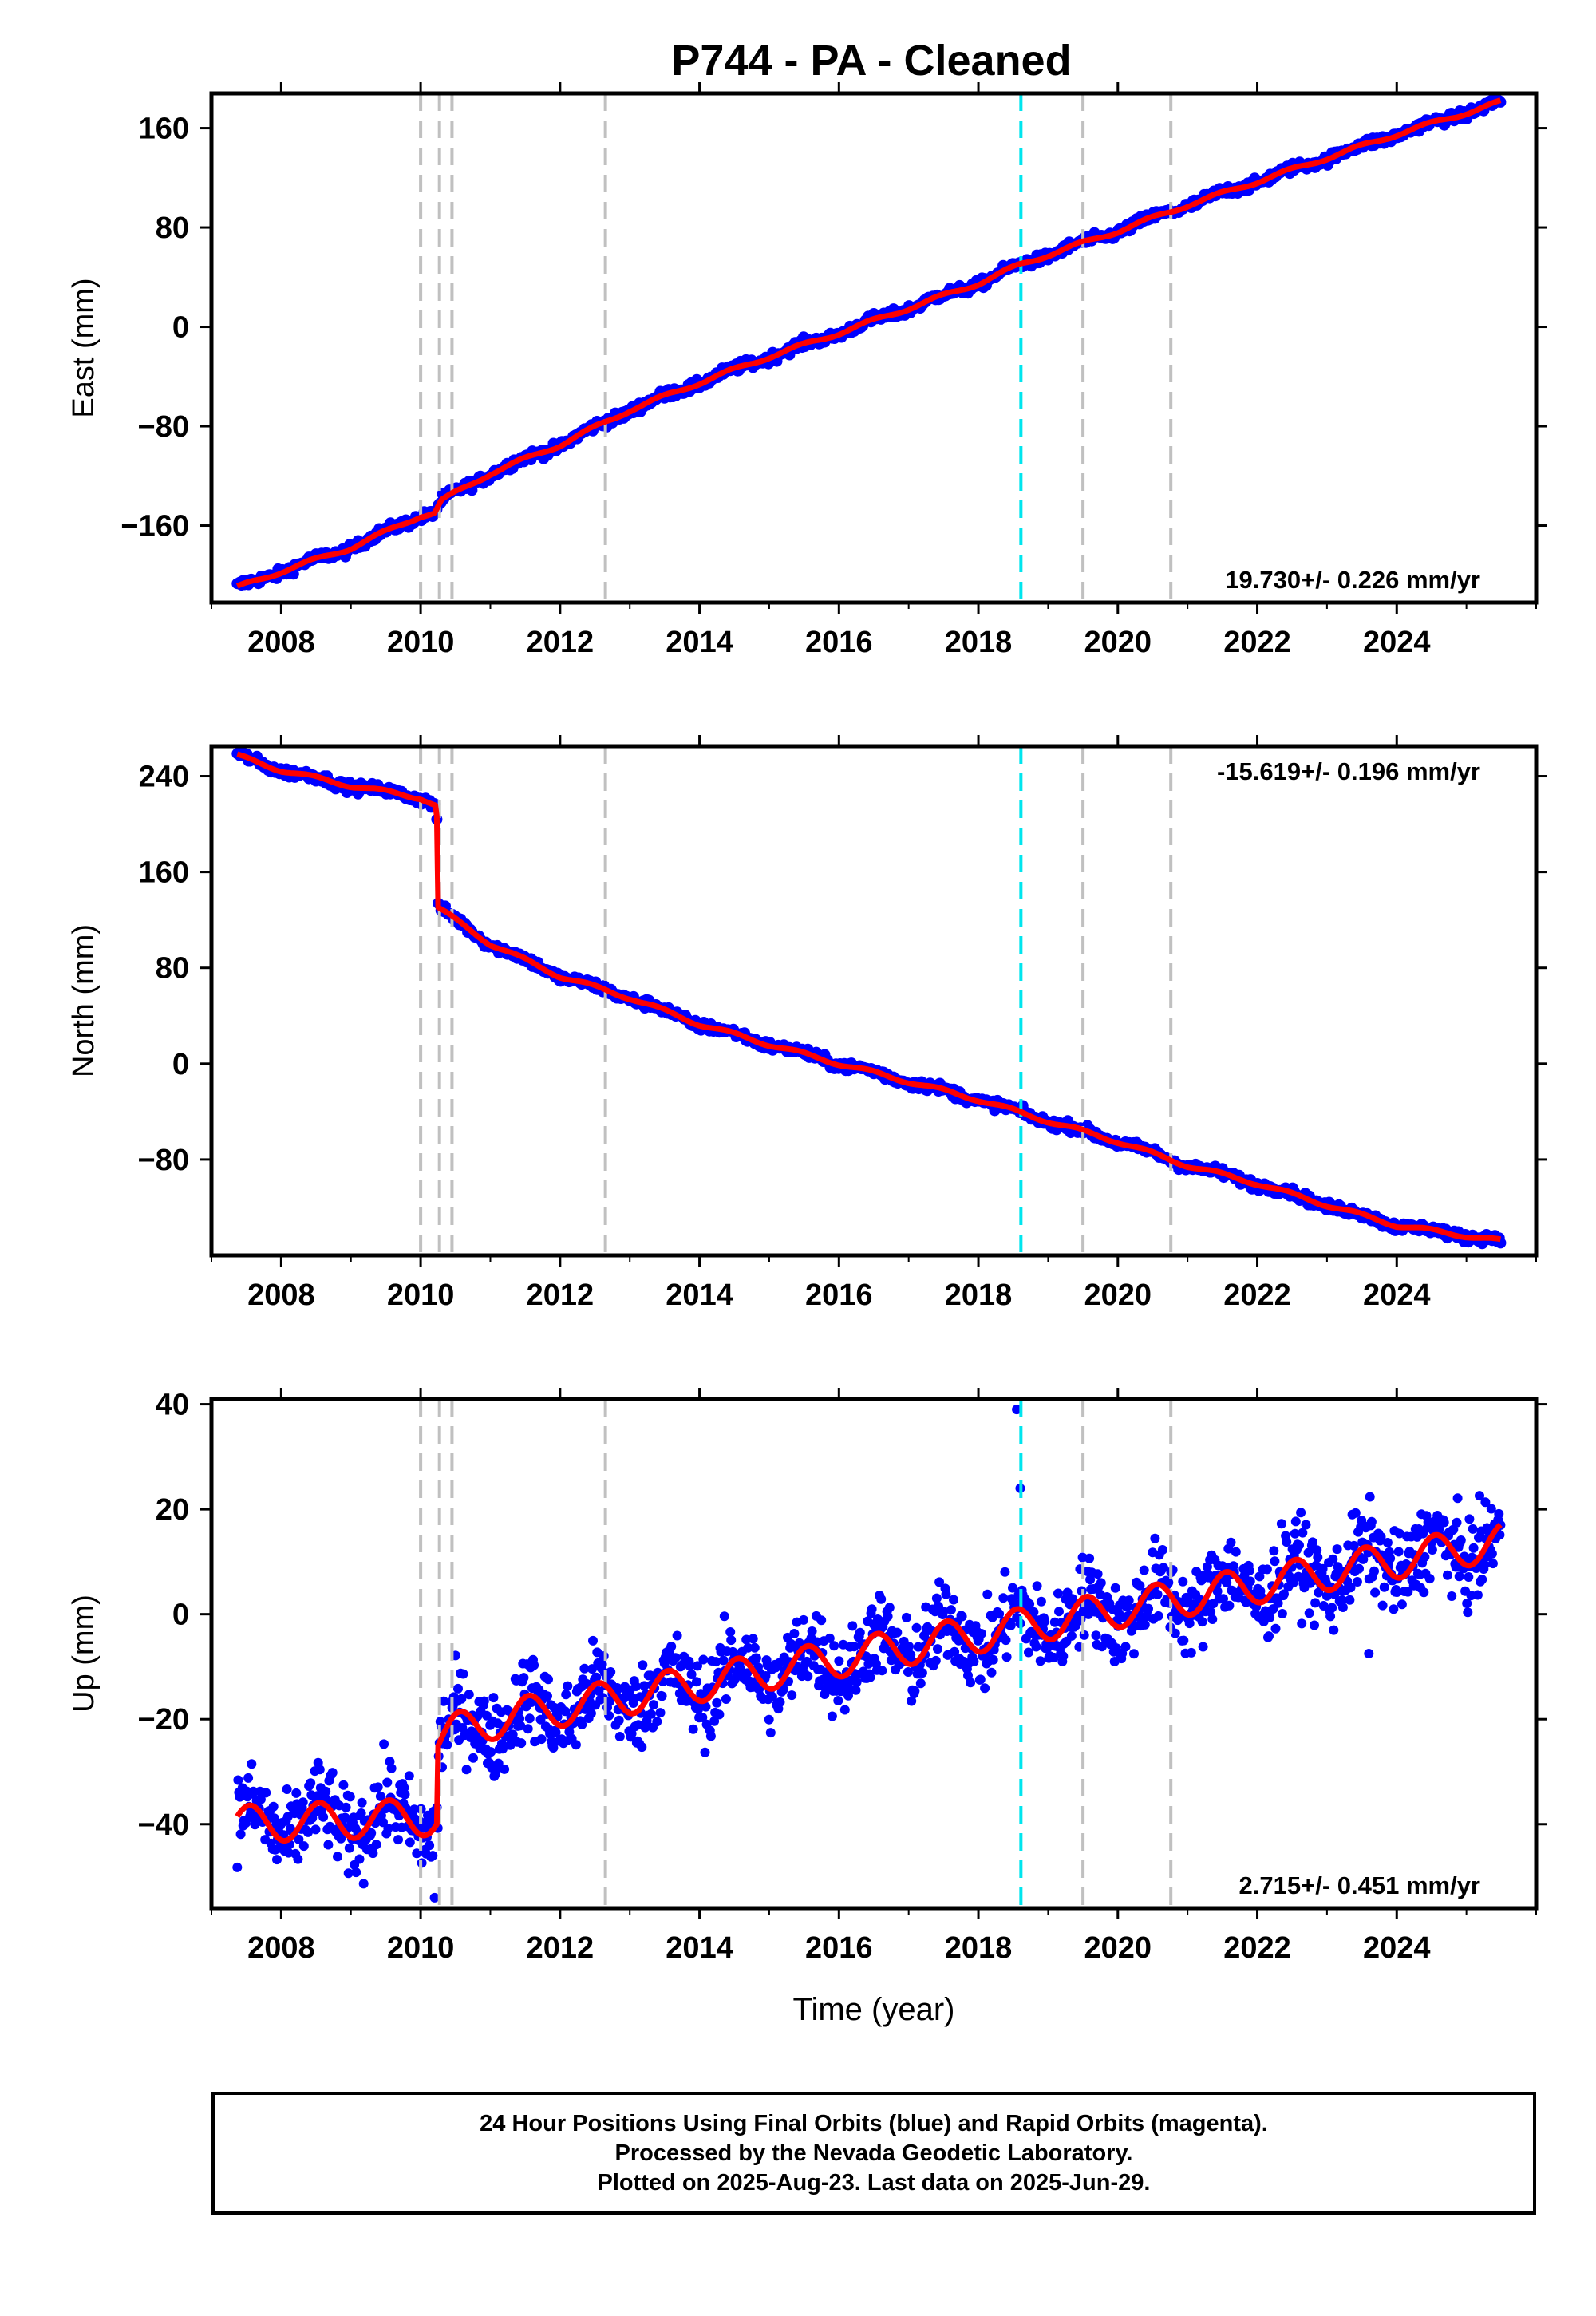 This screenshot has height=2316, width=1596. Describe the element at coordinates (1397, 642) in the screenshot. I see `x-tick-label: 2024` at that location.